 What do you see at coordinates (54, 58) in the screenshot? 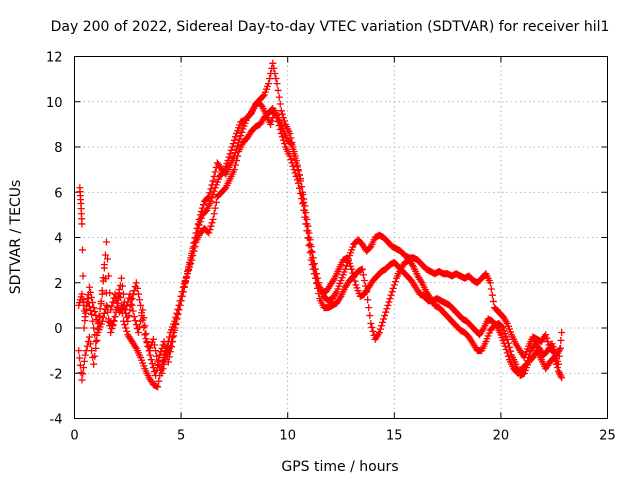
I see `y-tick-label: 12` at bounding box center [54, 58].